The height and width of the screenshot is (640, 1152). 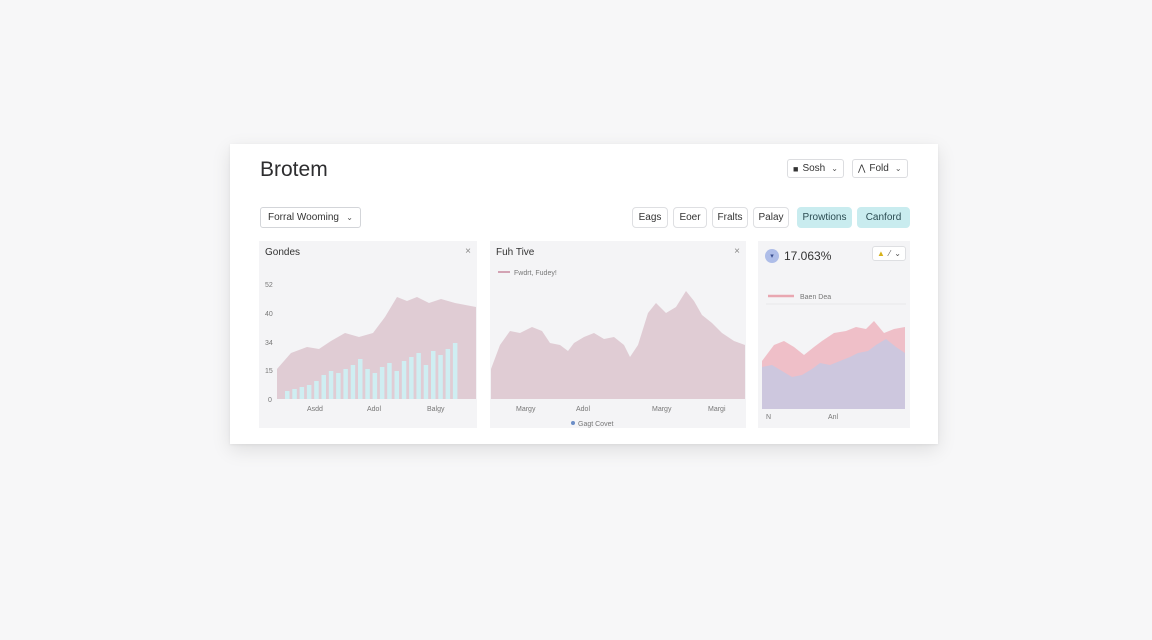 I want to click on chip-label: Fralts, so click(x=730, y=217).